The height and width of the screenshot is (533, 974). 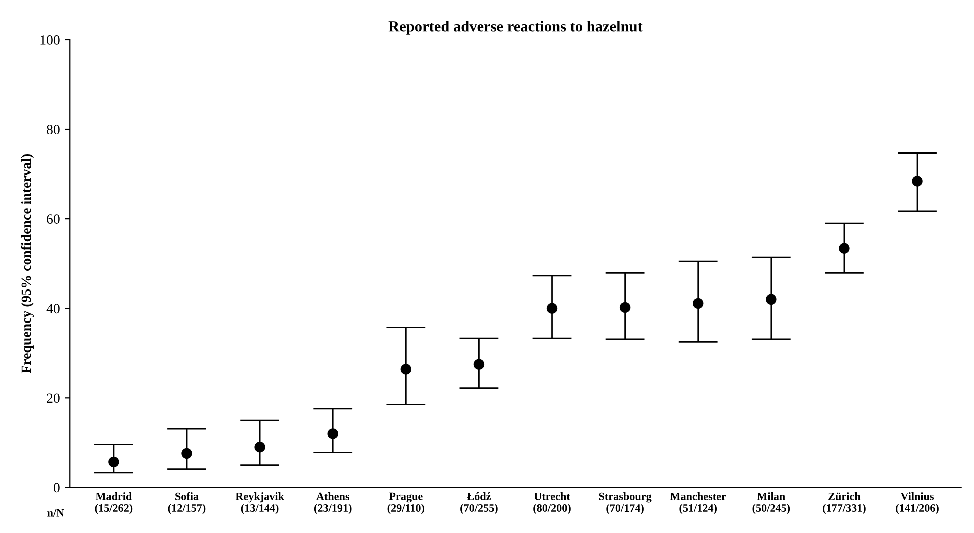 What do you see at coordinates (53, 399) in the screenshot?
I see `y-tick-label: 20` at bounding box center [53, 399].